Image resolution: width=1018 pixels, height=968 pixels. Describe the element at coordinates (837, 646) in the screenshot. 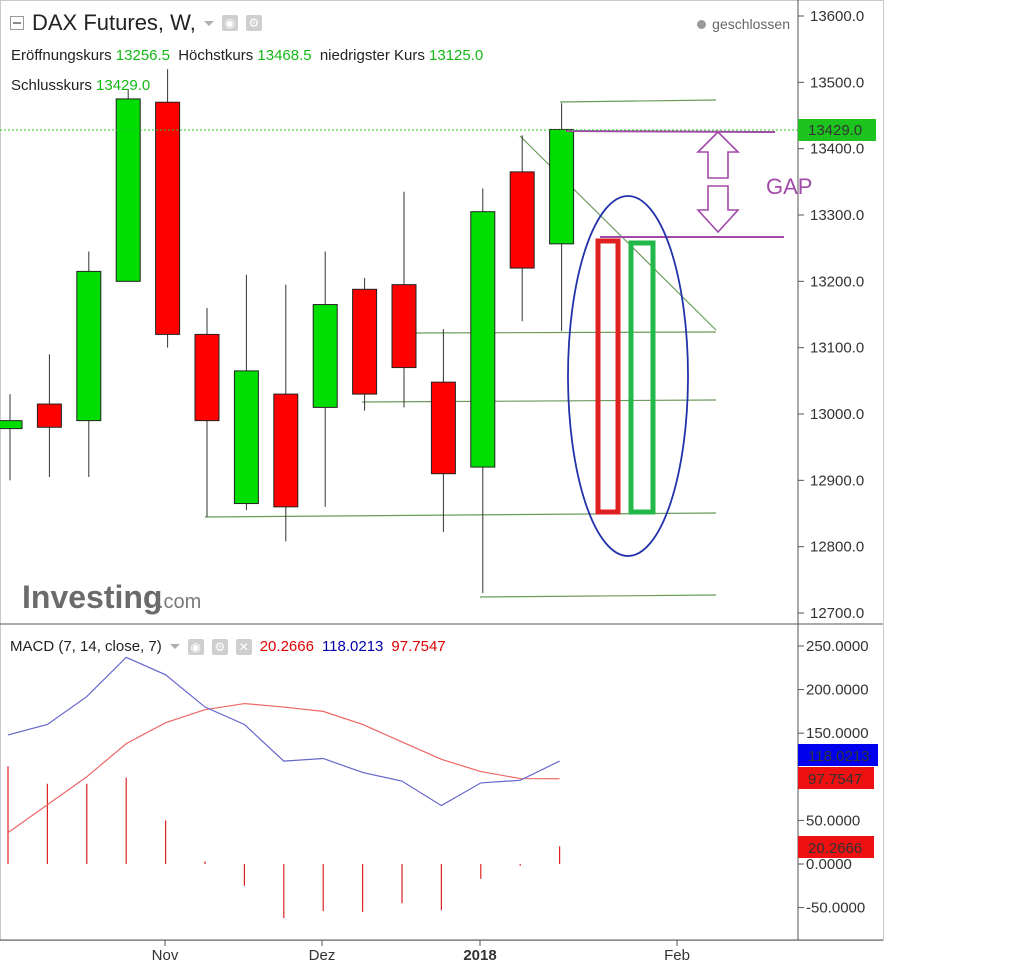

I see `macd-tick-label: 250.0000` at that location.